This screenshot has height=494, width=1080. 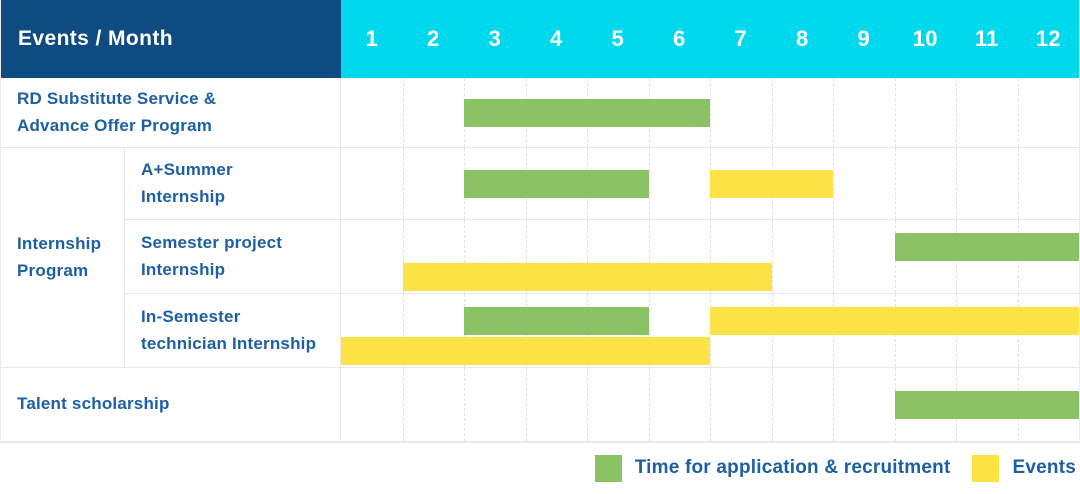 What do you see at coordinates (233, 184) in the screenshot?
I see `row-label: A+Summer Internship` at bounding box center [233, 184].